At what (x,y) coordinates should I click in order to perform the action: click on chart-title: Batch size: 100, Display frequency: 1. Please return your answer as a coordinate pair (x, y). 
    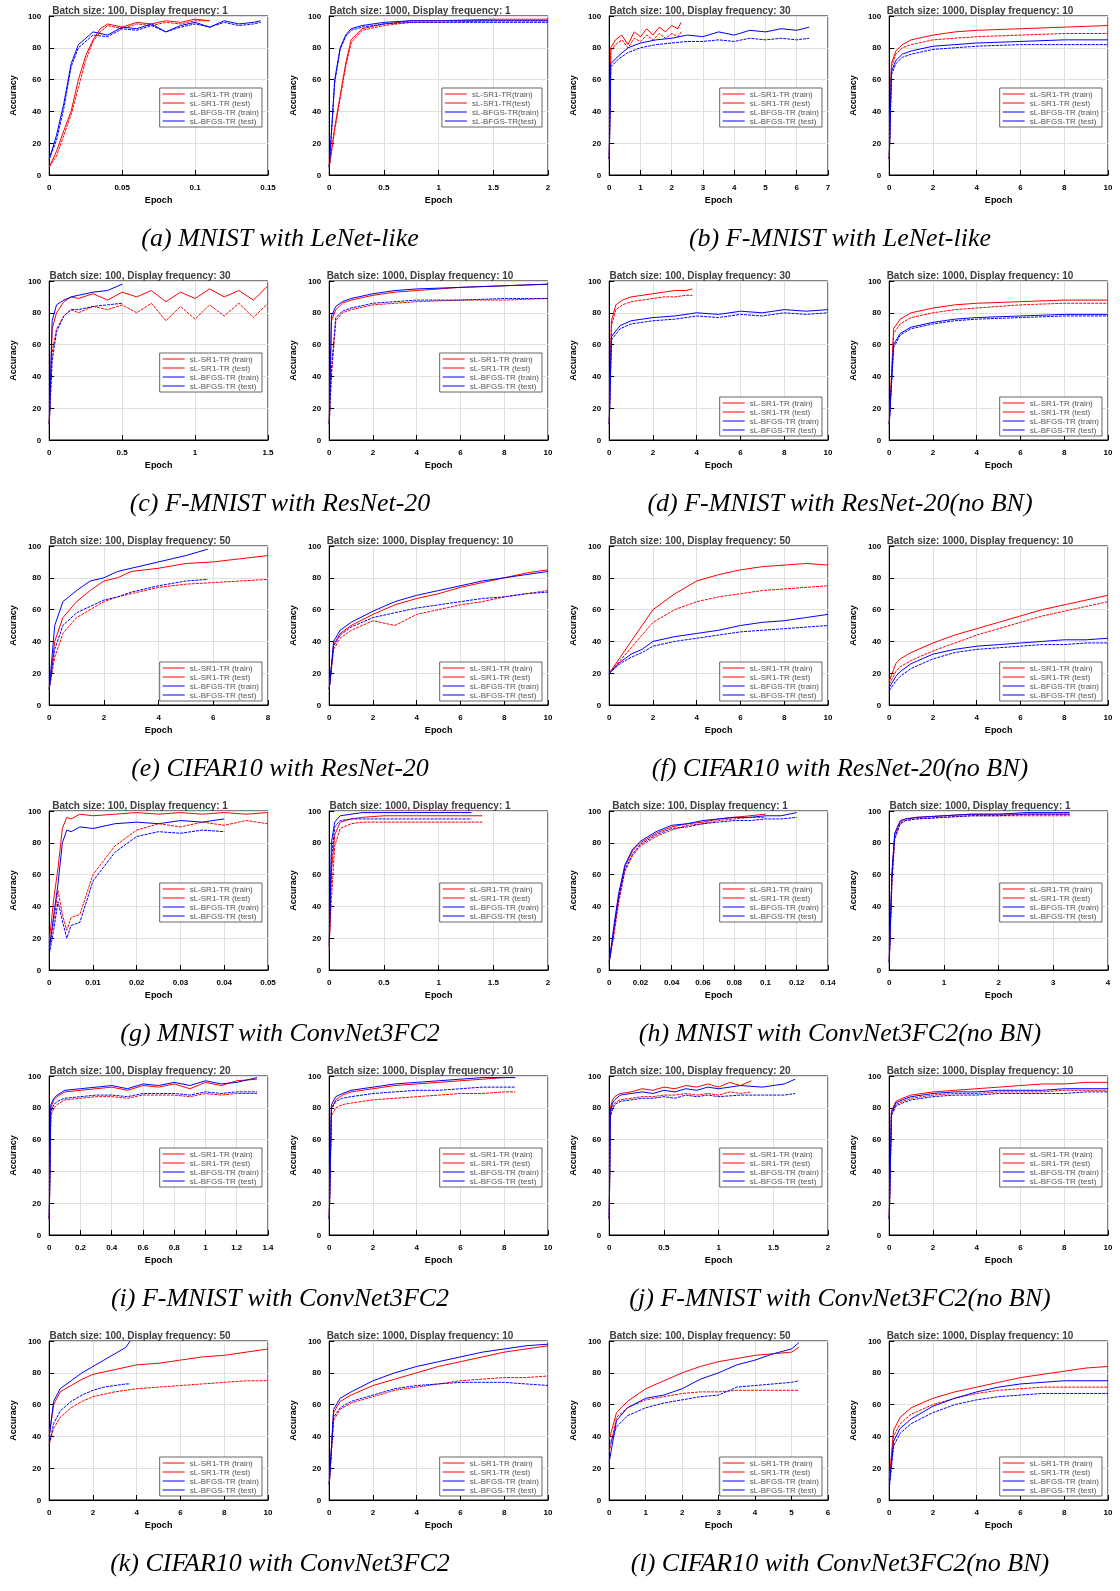
    Looking at the image, I should click on (140, 10).